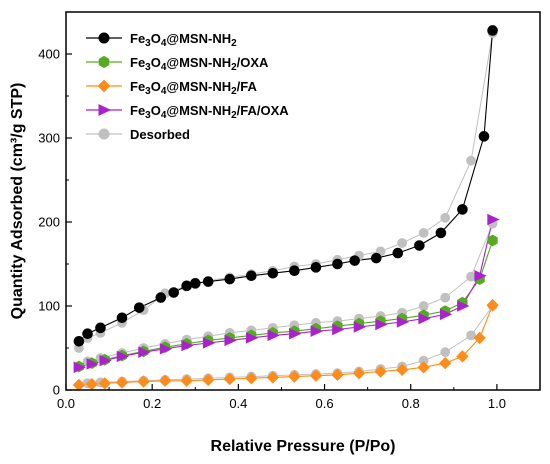  I want to click on y-tick-label: 400, so click(49, 54).